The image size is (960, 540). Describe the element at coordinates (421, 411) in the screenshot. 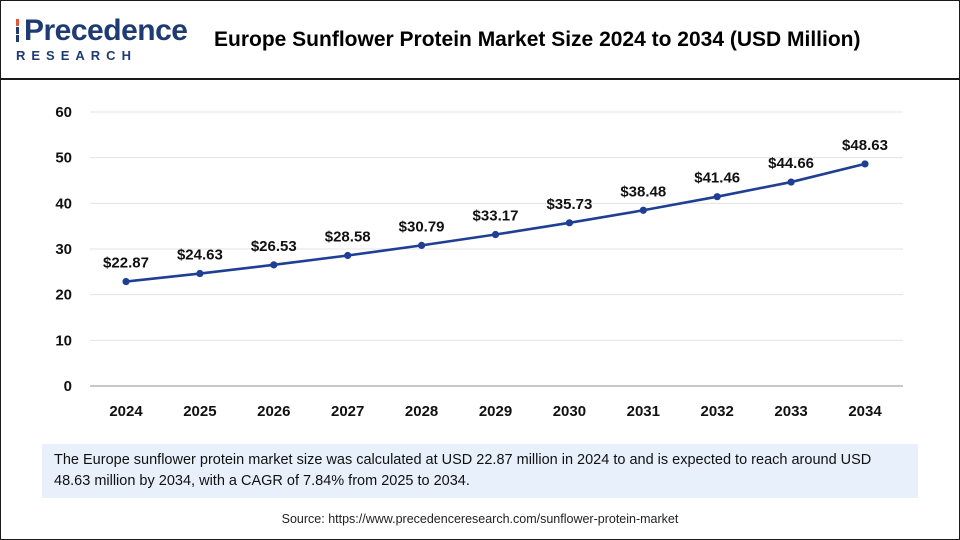

I see `x-tick-label: 2028` at that location.